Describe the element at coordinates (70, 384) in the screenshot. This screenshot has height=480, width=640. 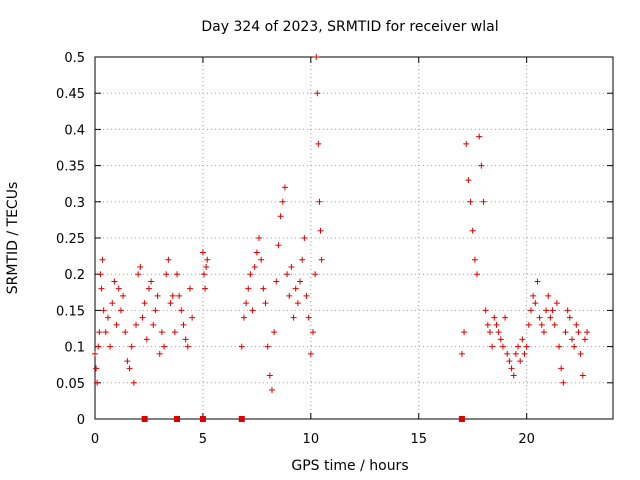
I see `y-tick-label: 0.05` at that location.